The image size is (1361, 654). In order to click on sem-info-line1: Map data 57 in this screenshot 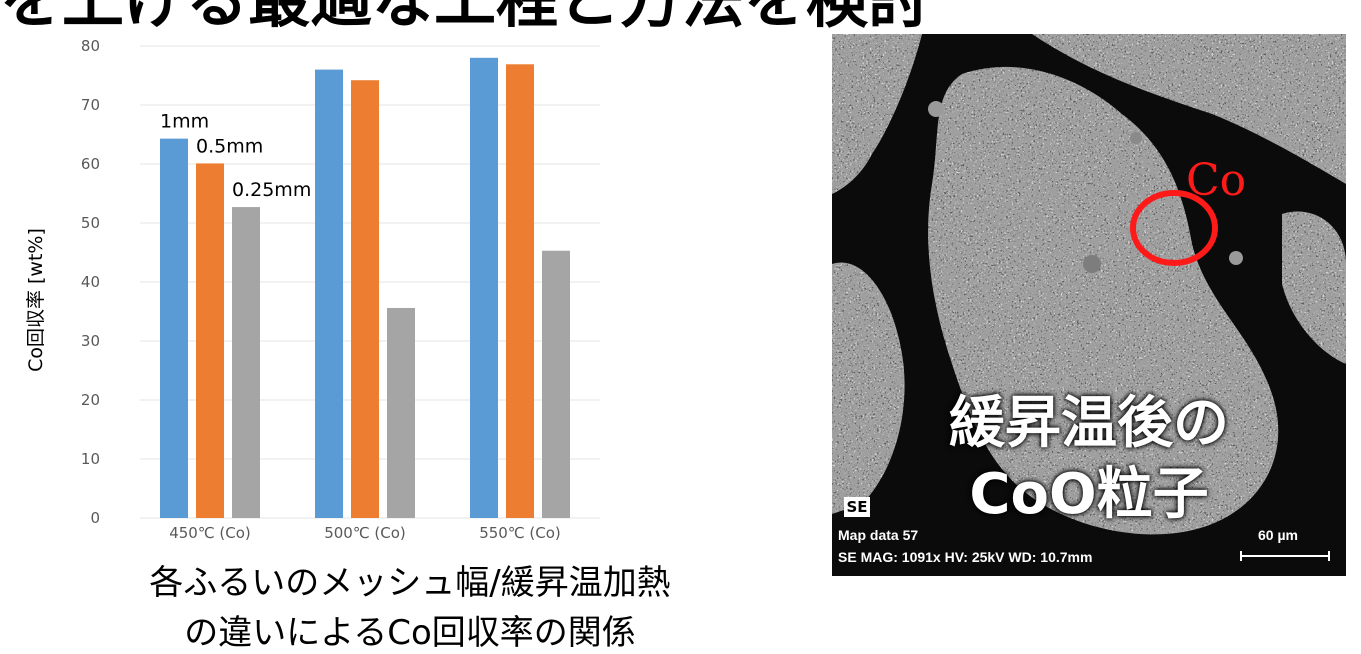, I will do `click(878, 535)`.